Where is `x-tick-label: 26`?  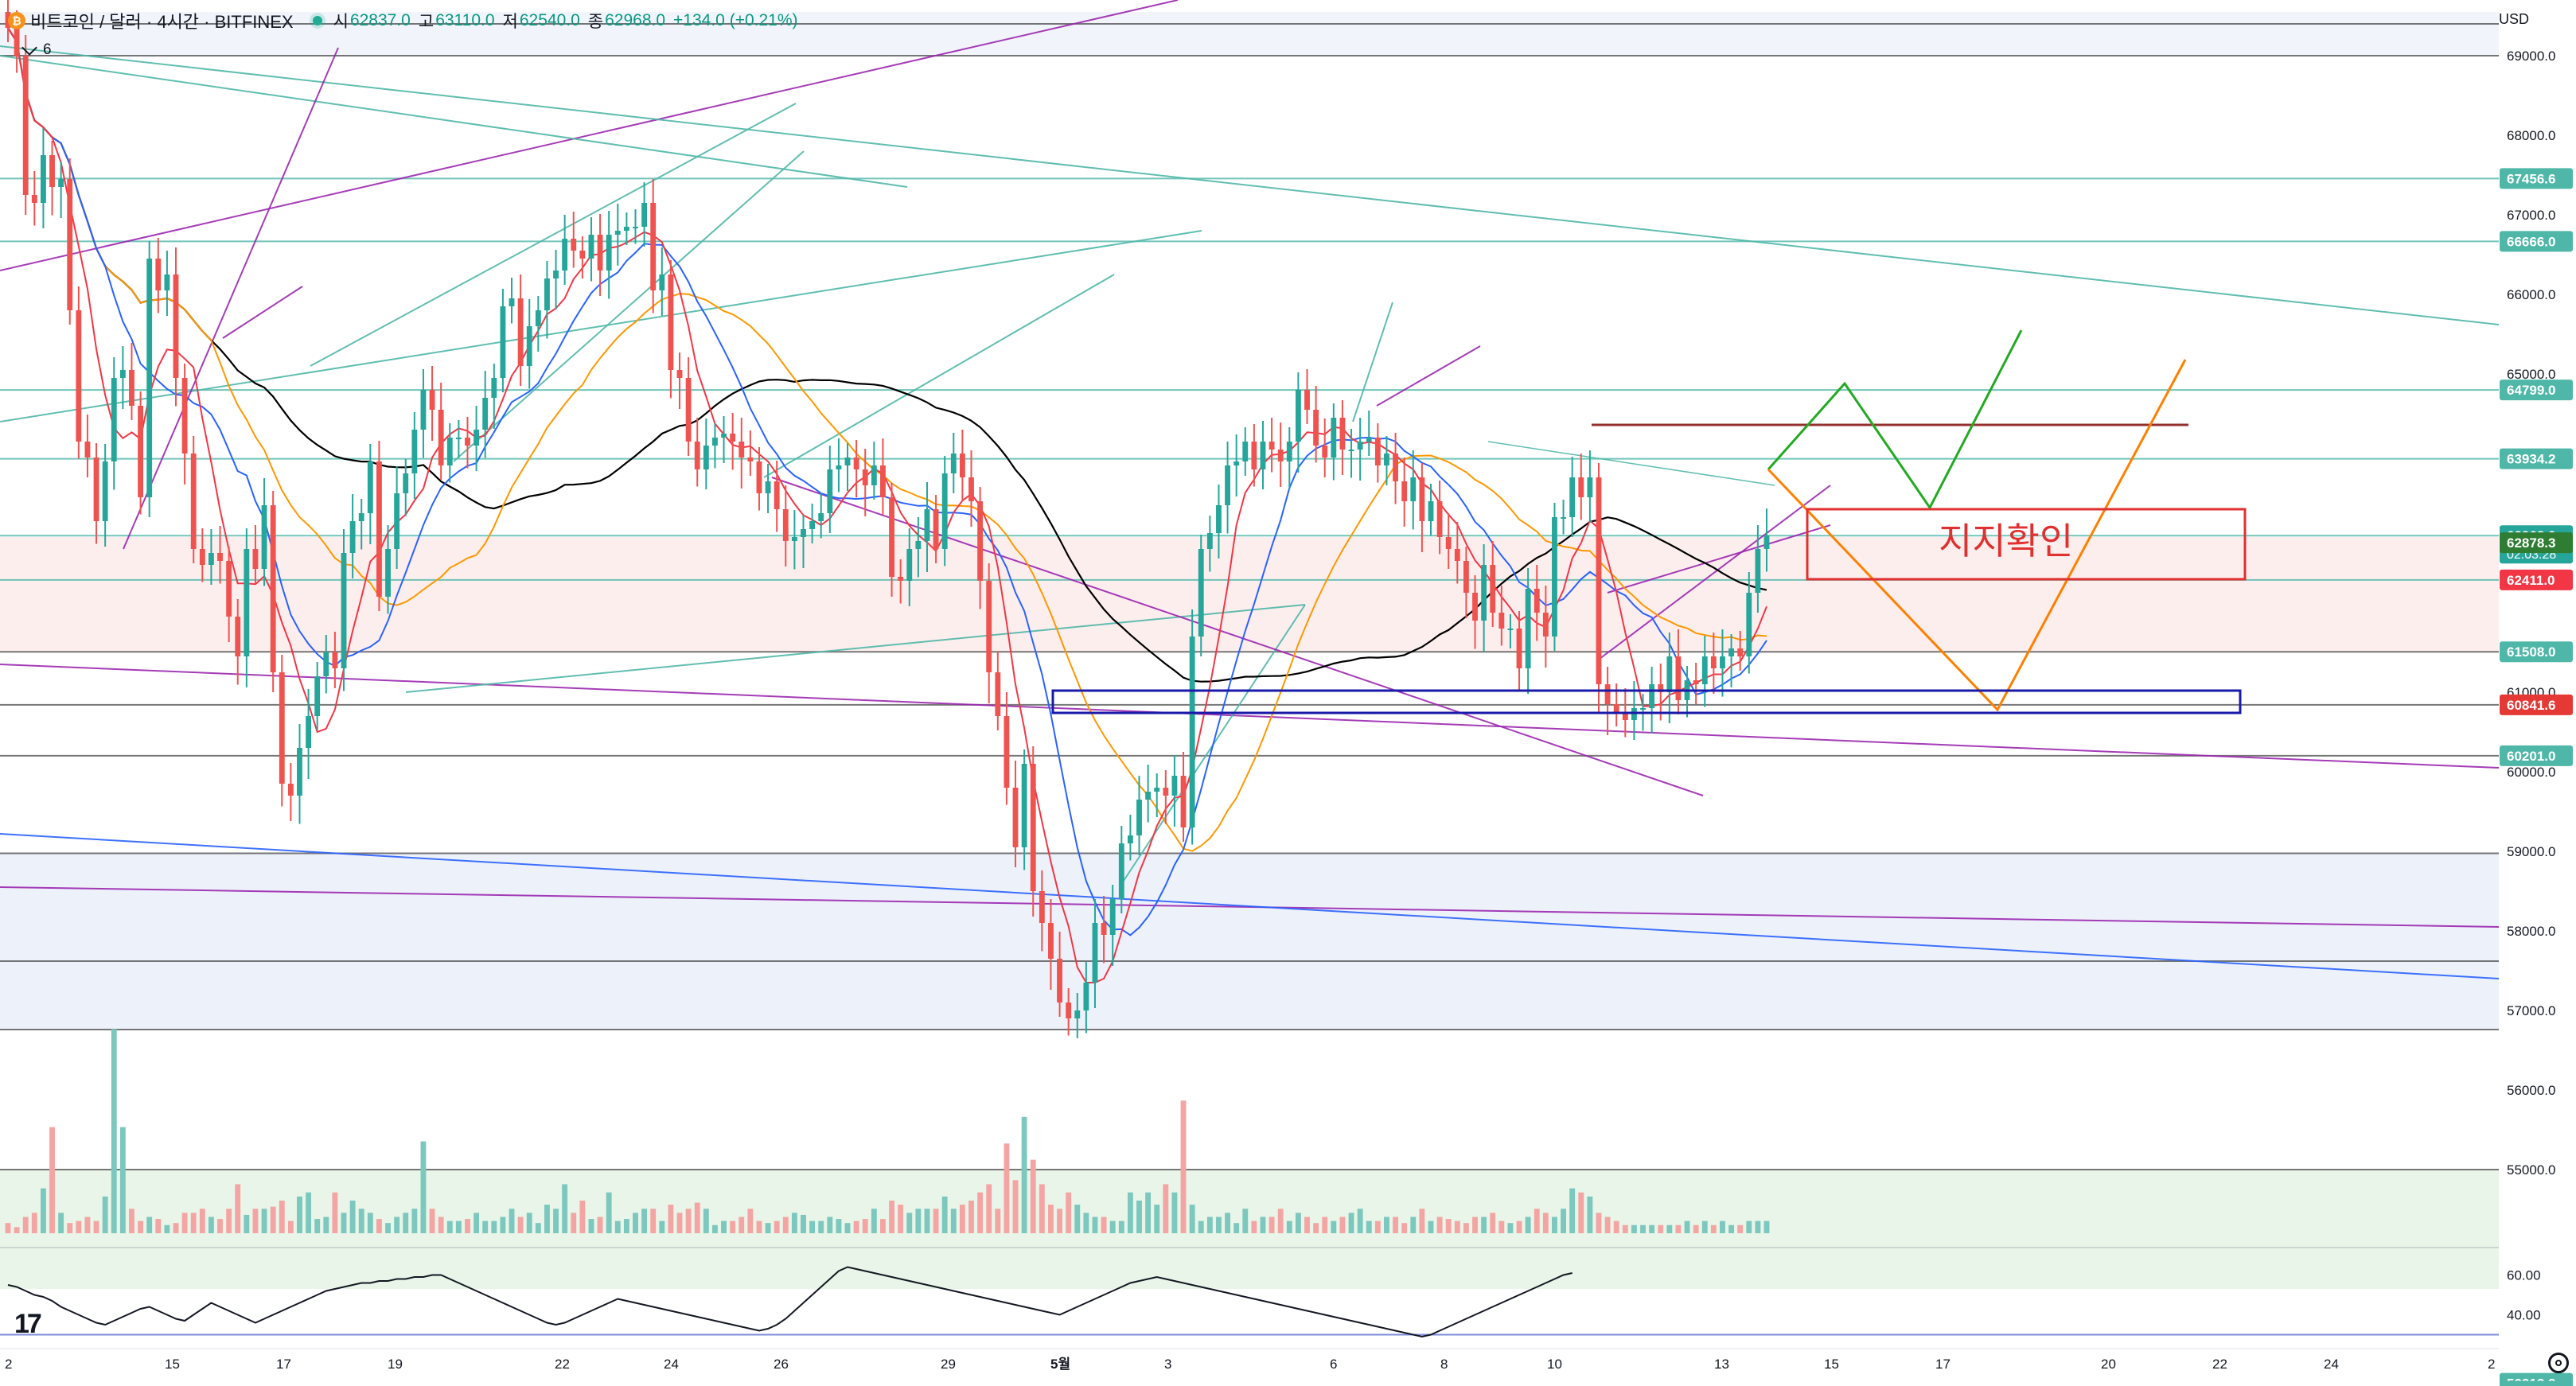
x-tick-label: 26 is located at coordinates (781, 1364).